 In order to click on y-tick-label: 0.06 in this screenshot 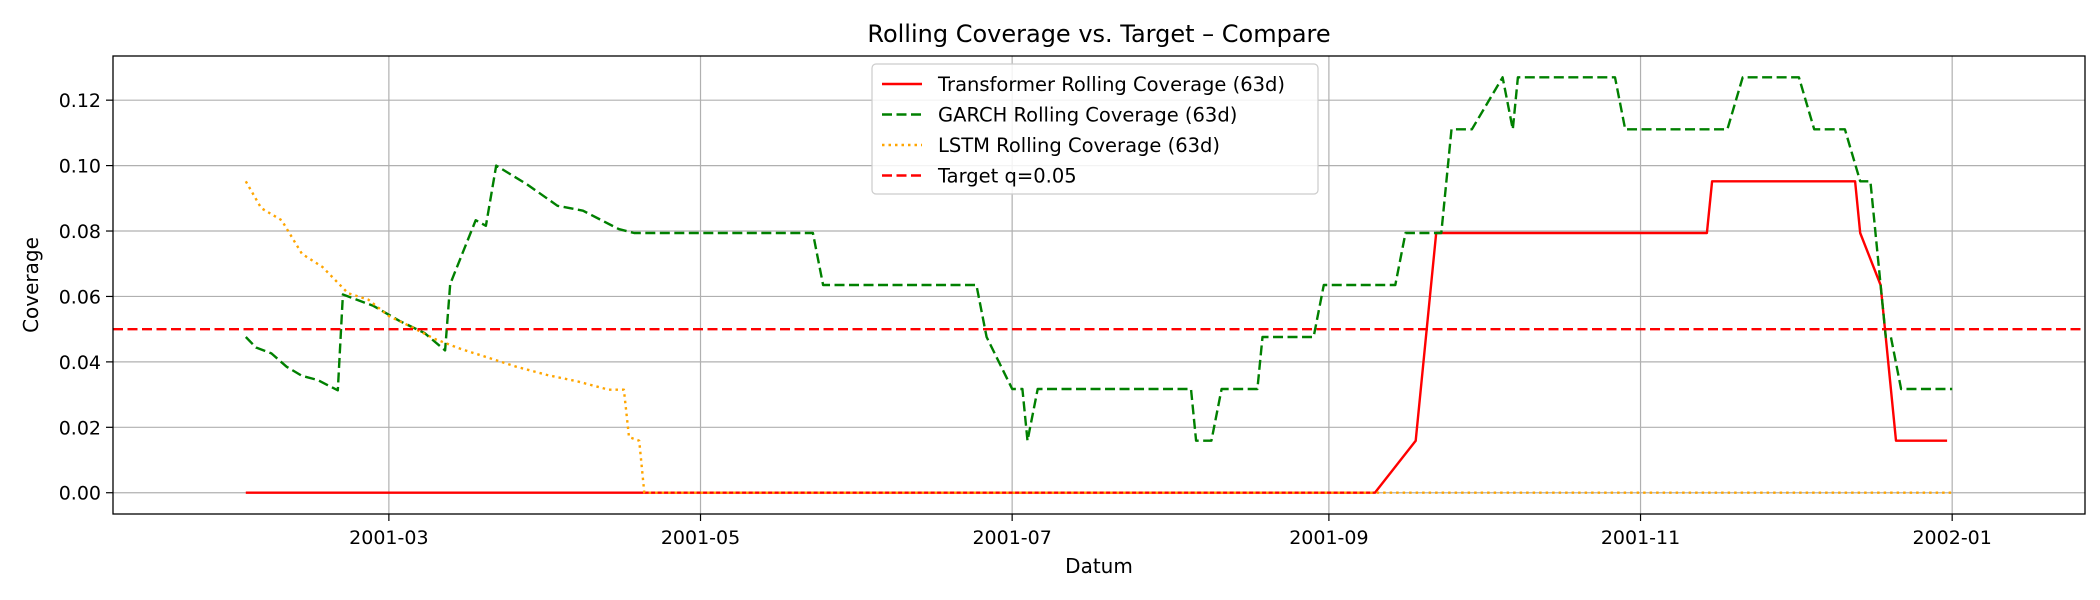, I will do `click(80, 297)`.